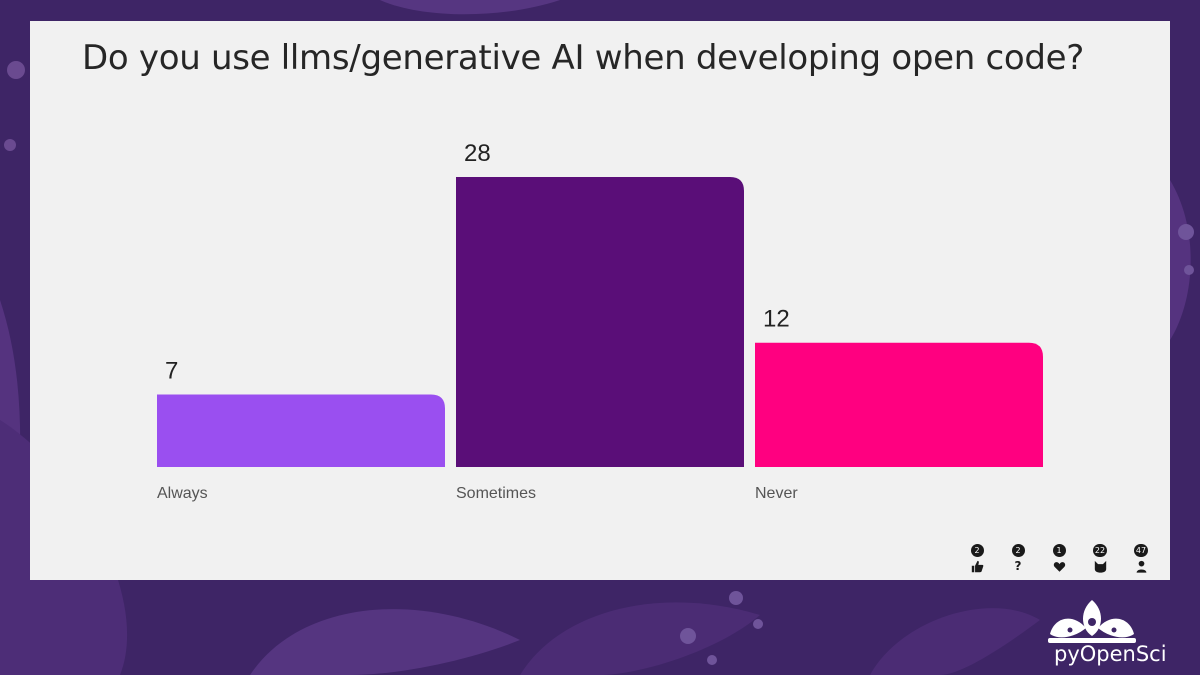 The width and height of the screenshot is (1200, 675). Describe the element at coordinates (182, 493) in the screenshot. I see `category-label-always: Always` at that location.